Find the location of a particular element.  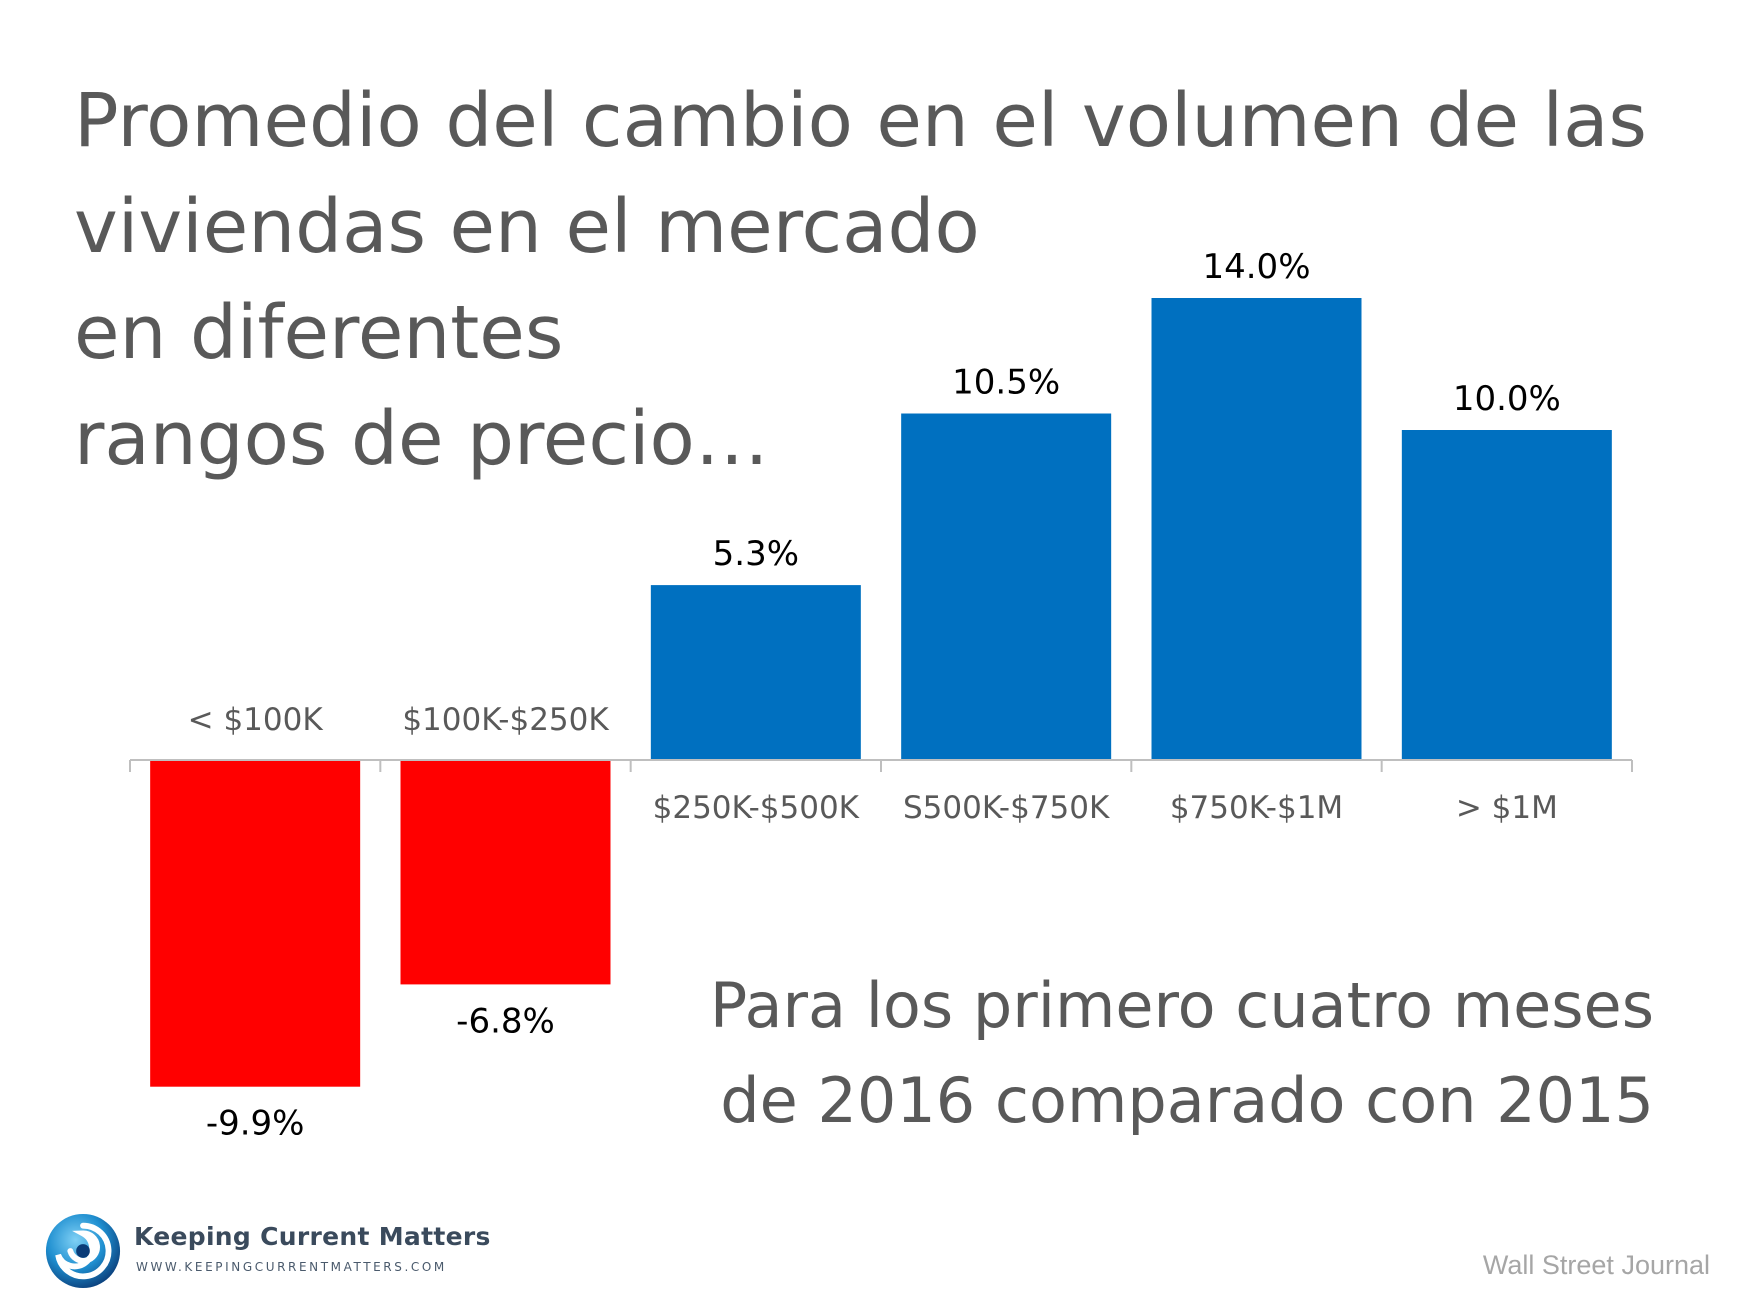

data-label: 14.0% is located at coordinates (1256, 267).